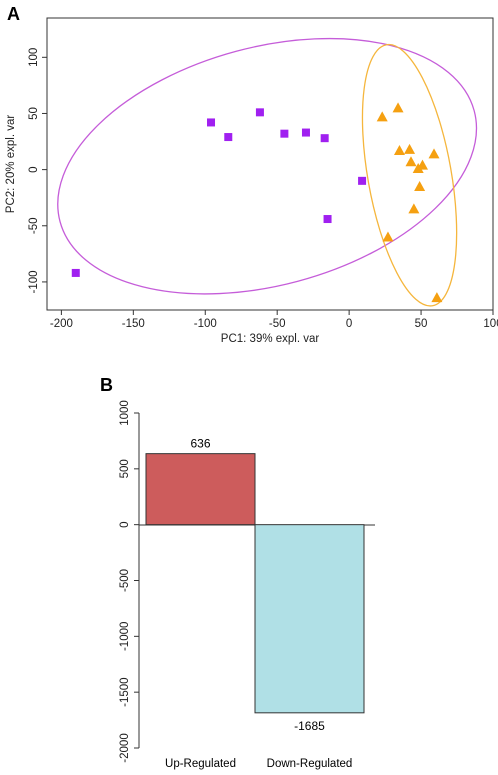 The width and height of the screenshot is (498, 775). Describe the element at coordinates (200, 444) in the screenshot. I see `bar-value-label: 636` at that location.